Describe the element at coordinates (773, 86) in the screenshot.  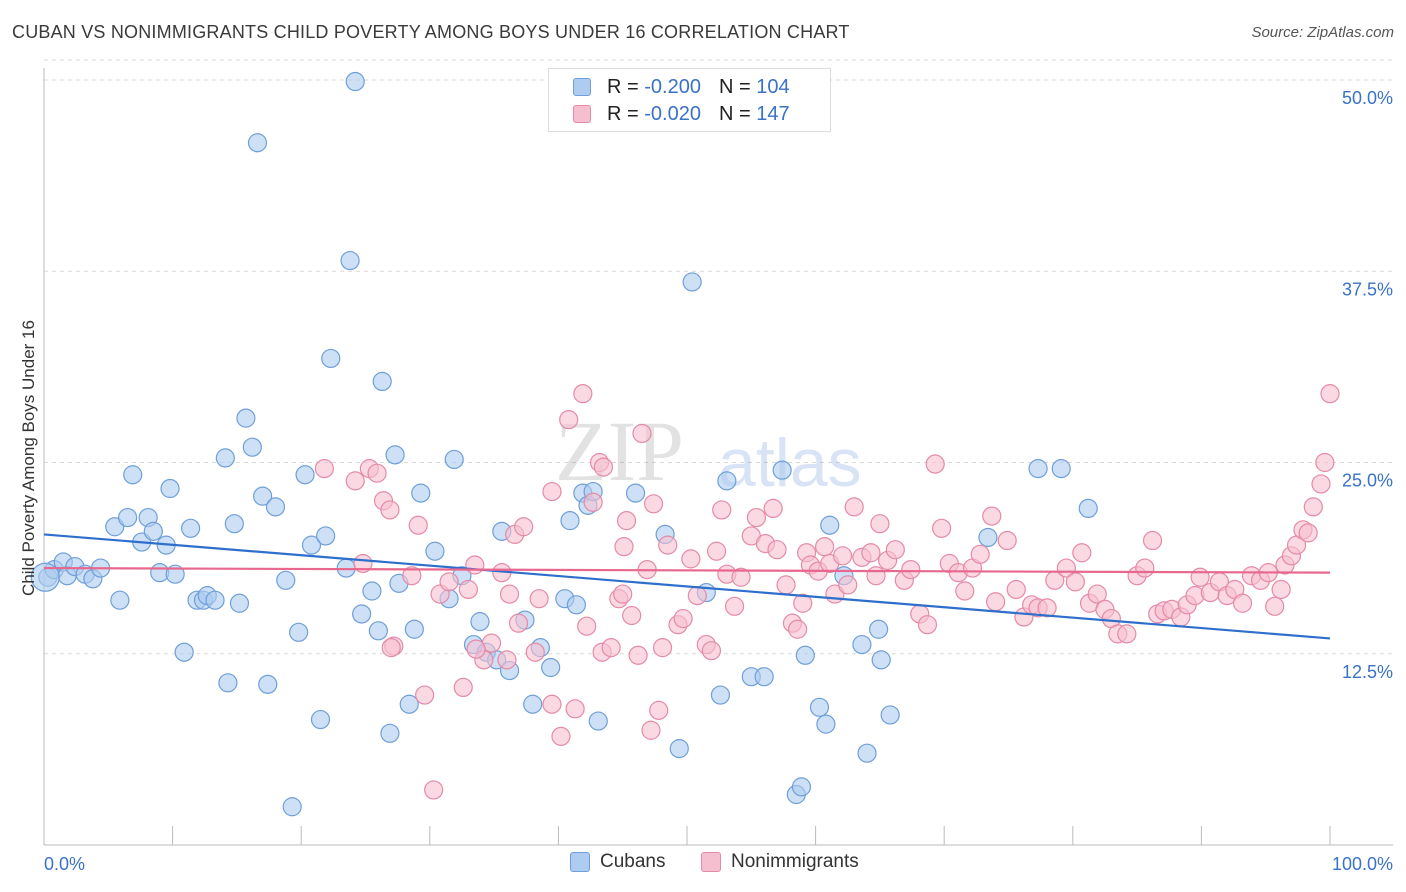
I see `n-value: 104` at that location.